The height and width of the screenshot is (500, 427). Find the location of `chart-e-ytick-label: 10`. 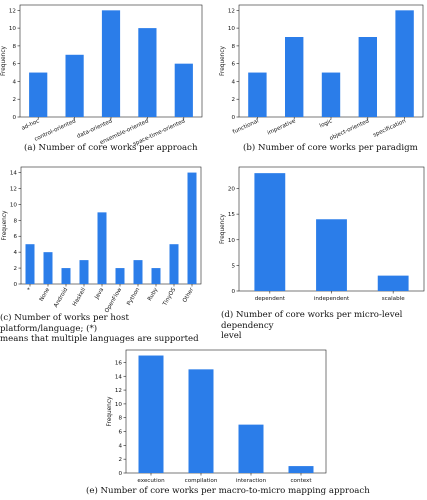

chart-e-ytick-label: 10 is located at coordinates (119, 405).